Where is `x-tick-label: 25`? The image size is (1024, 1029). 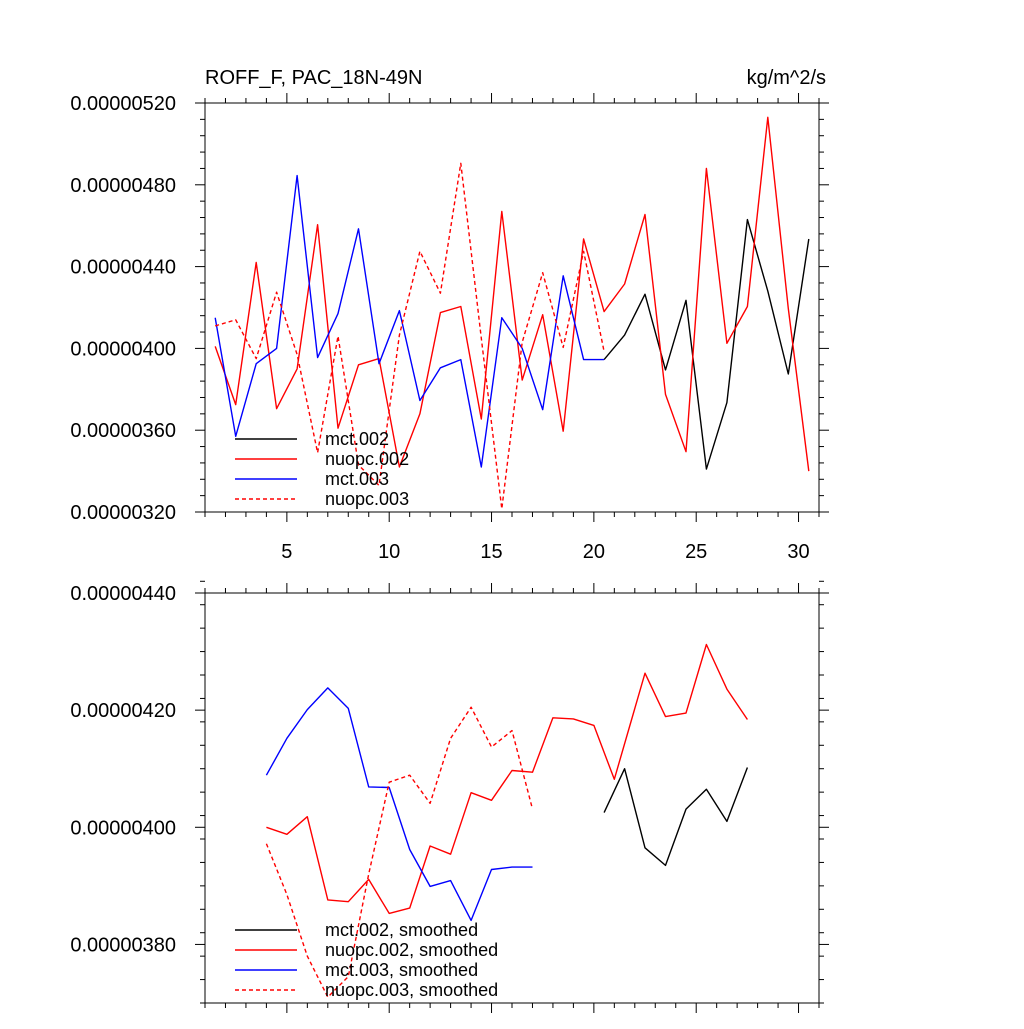
x-tick-label: 25 is located at coordinates (696, 552).